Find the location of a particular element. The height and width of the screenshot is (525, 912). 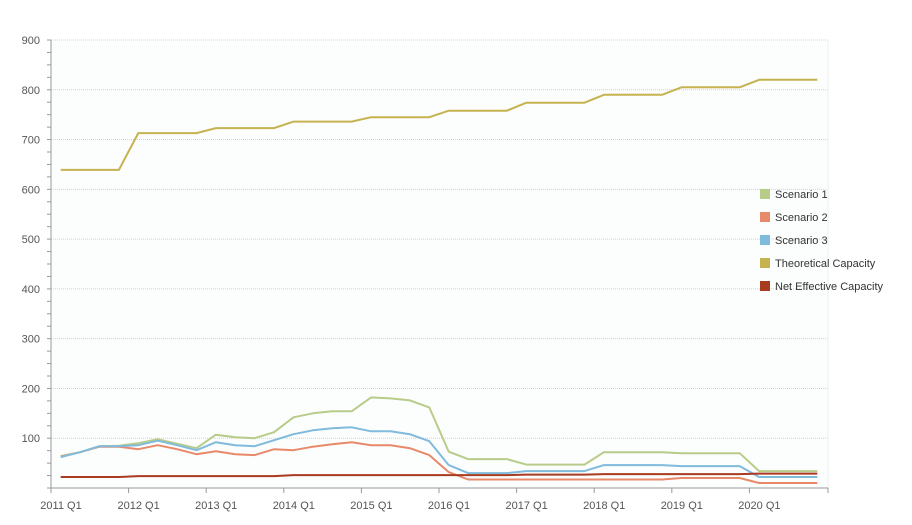

y-tick-label: 700 is located at coordinates (31, 141).